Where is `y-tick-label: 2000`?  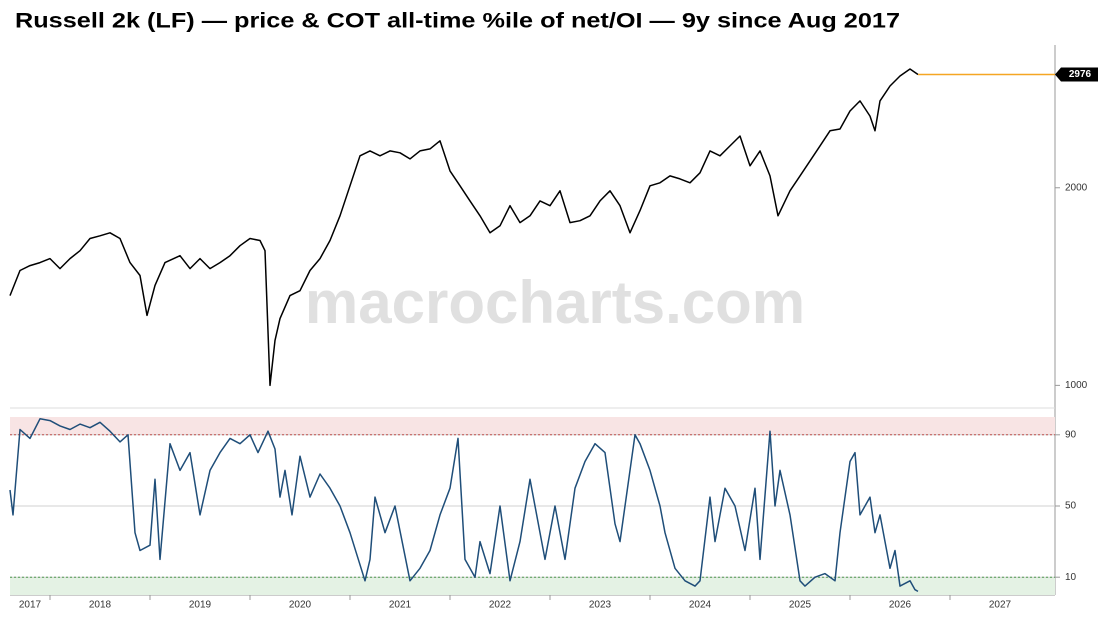
y-tick-label: 2000 is located at coordinates (1076, 187).